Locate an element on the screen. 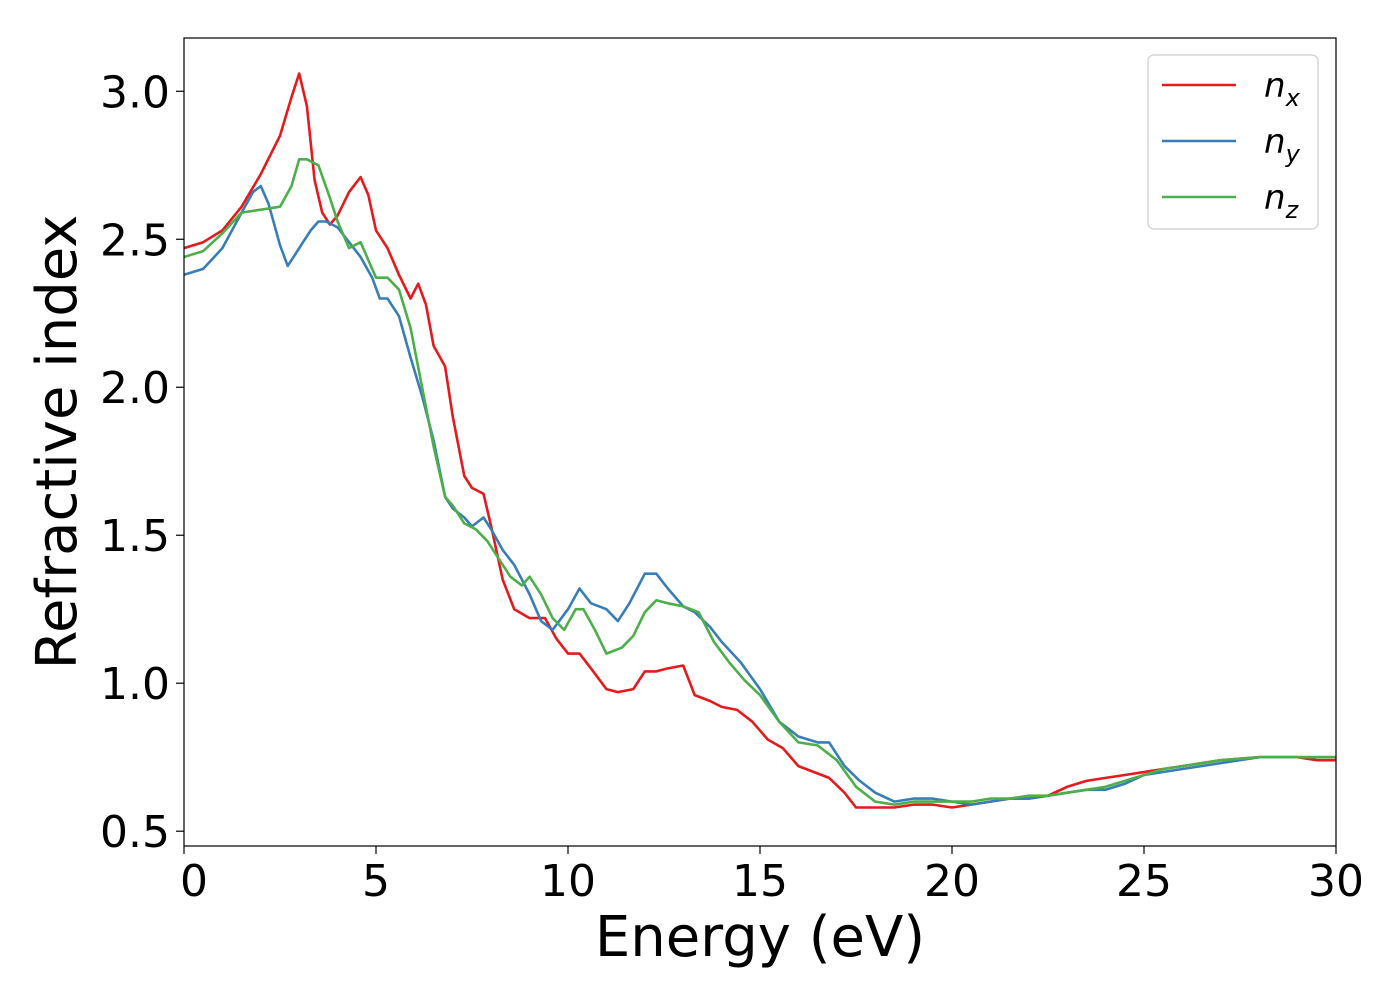 This screenshot has height=1000, width=1400. x-tick-label: 30 is located at coordinates (1336, 881).